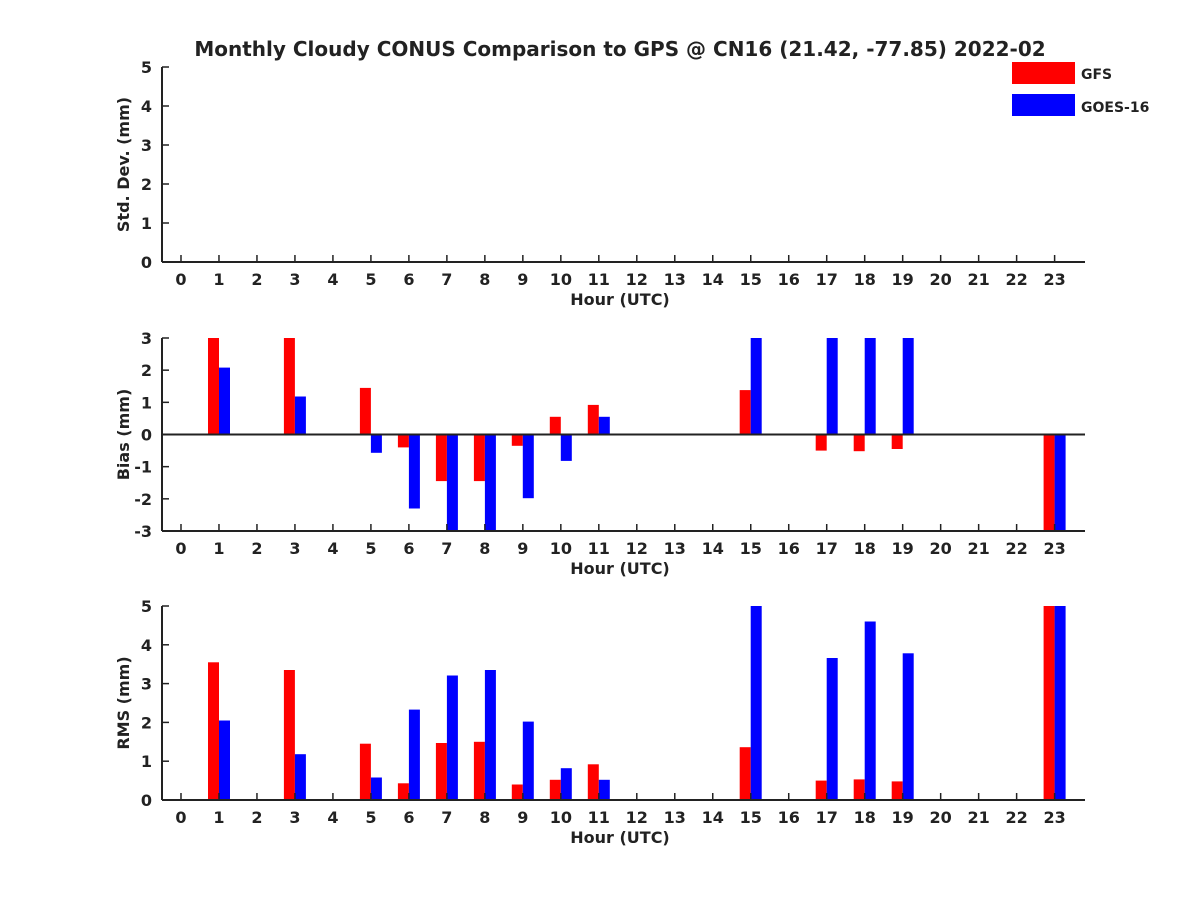 This screenshot has height=900, width=1200. What do you see at coordinates (979, 548) in the screenshot?
I see `x-tick-label-bias-21: 21` at bounding box center [979, 548].